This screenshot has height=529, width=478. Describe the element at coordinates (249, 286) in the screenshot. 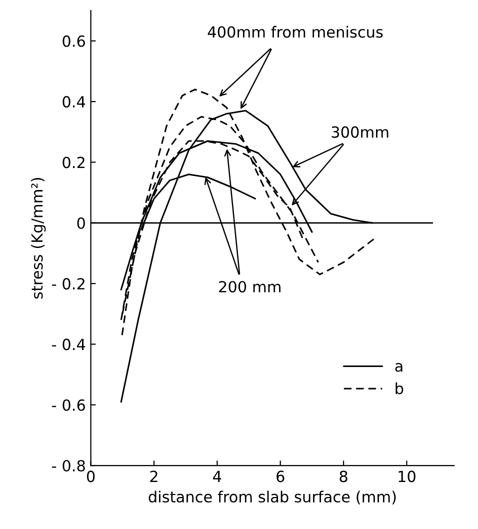

I see `annotation: 200 mm` at that location.